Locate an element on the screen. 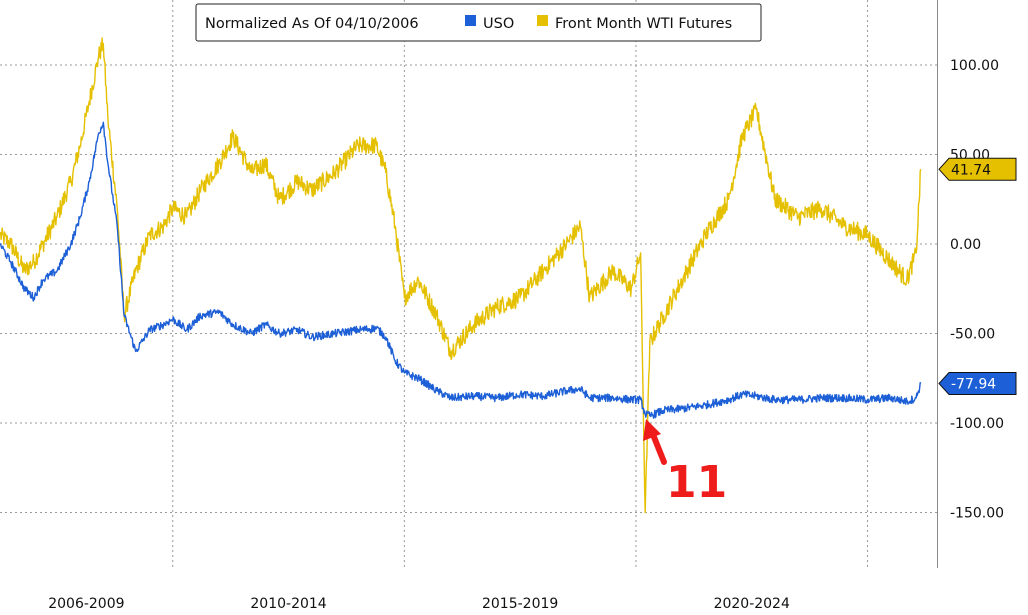 The image size is (1028, 615). y-tick-label: 0.00 is located at coordinates (965, 245).